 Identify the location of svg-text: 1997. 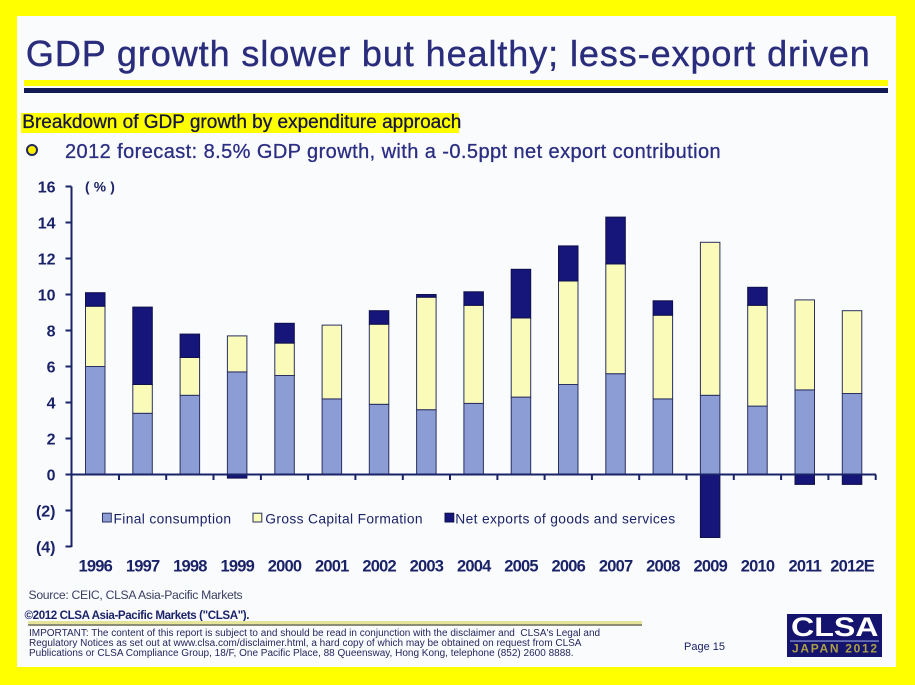
(143, 567).